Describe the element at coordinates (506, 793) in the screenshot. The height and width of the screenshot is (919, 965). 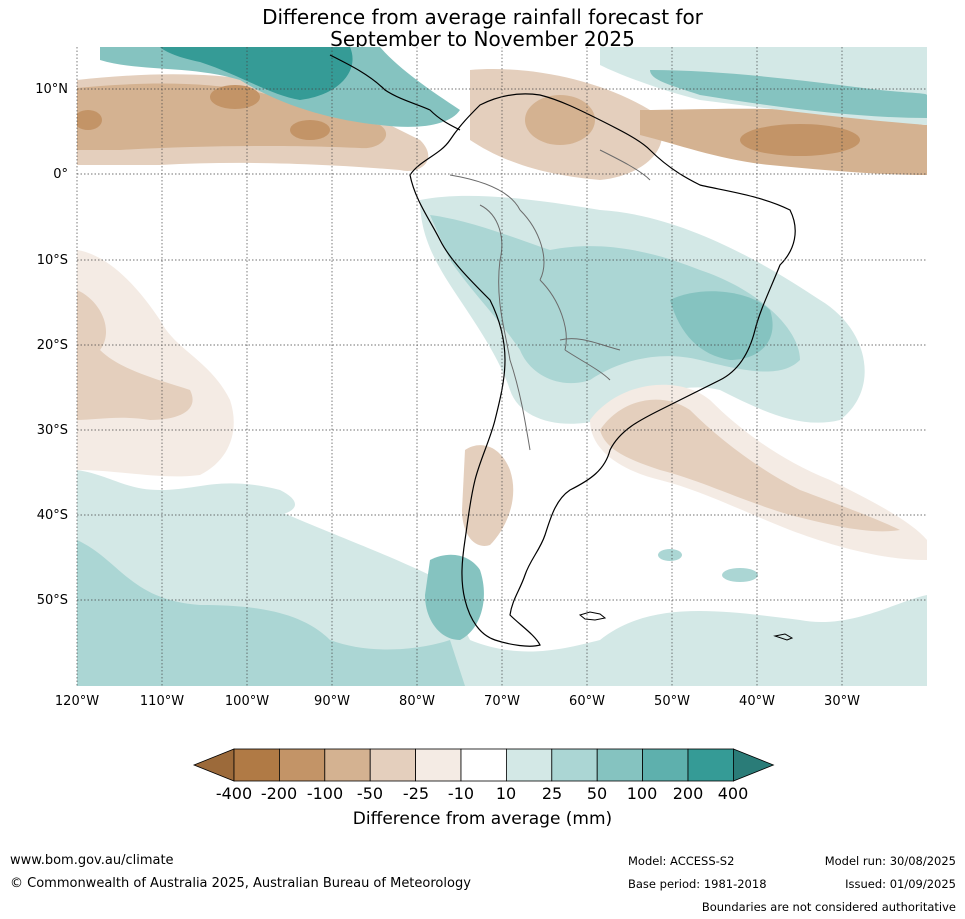
I see `colorbar-tick-label: 10` at that location.